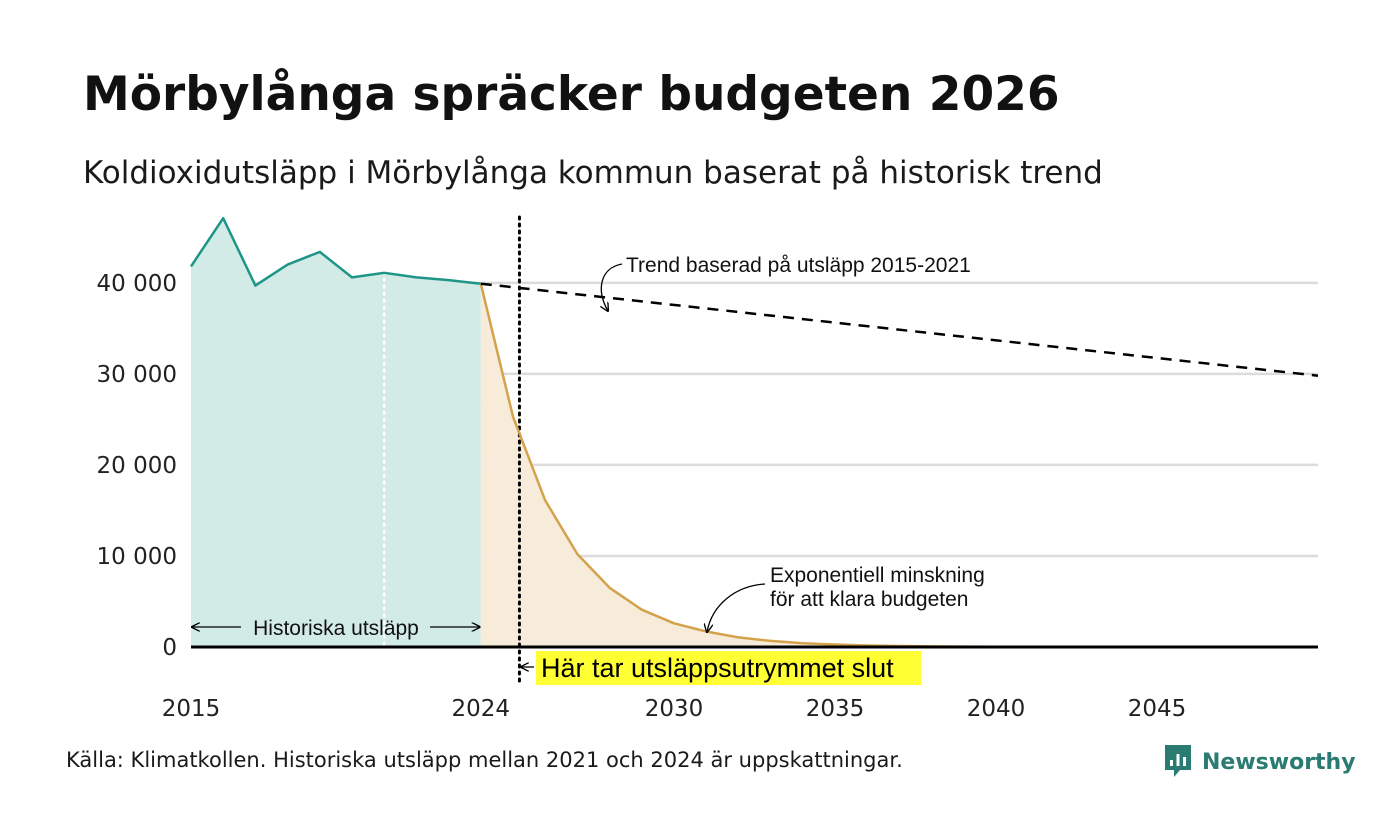 The height and width of the screenshot is (840, 1400). Describe the element at coordinates (717, 668) in the screenshot. I see `annotation-budget-end: Här tar utsläppsutrymmet slut` at that location.